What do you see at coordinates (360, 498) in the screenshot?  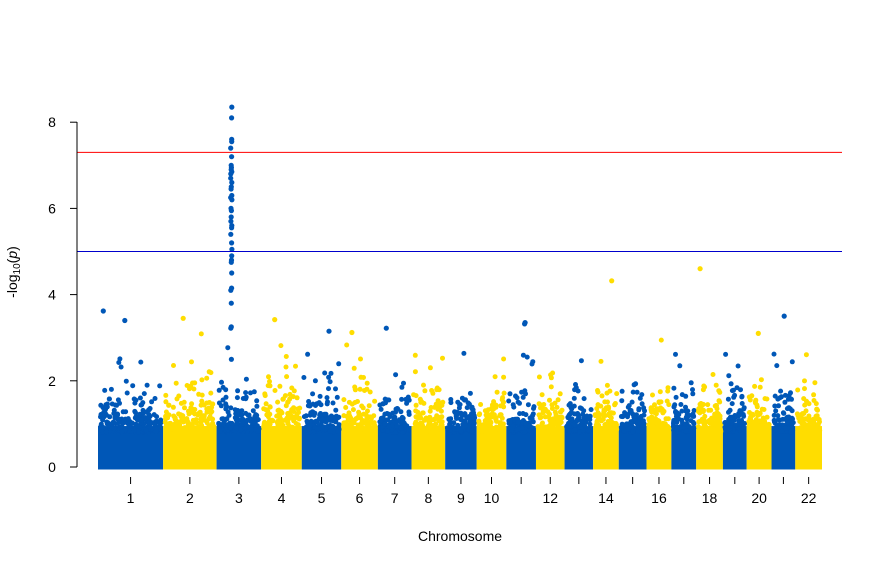 I see `x-tick-label-chr-6: 6` at bounding box center [360, 498].